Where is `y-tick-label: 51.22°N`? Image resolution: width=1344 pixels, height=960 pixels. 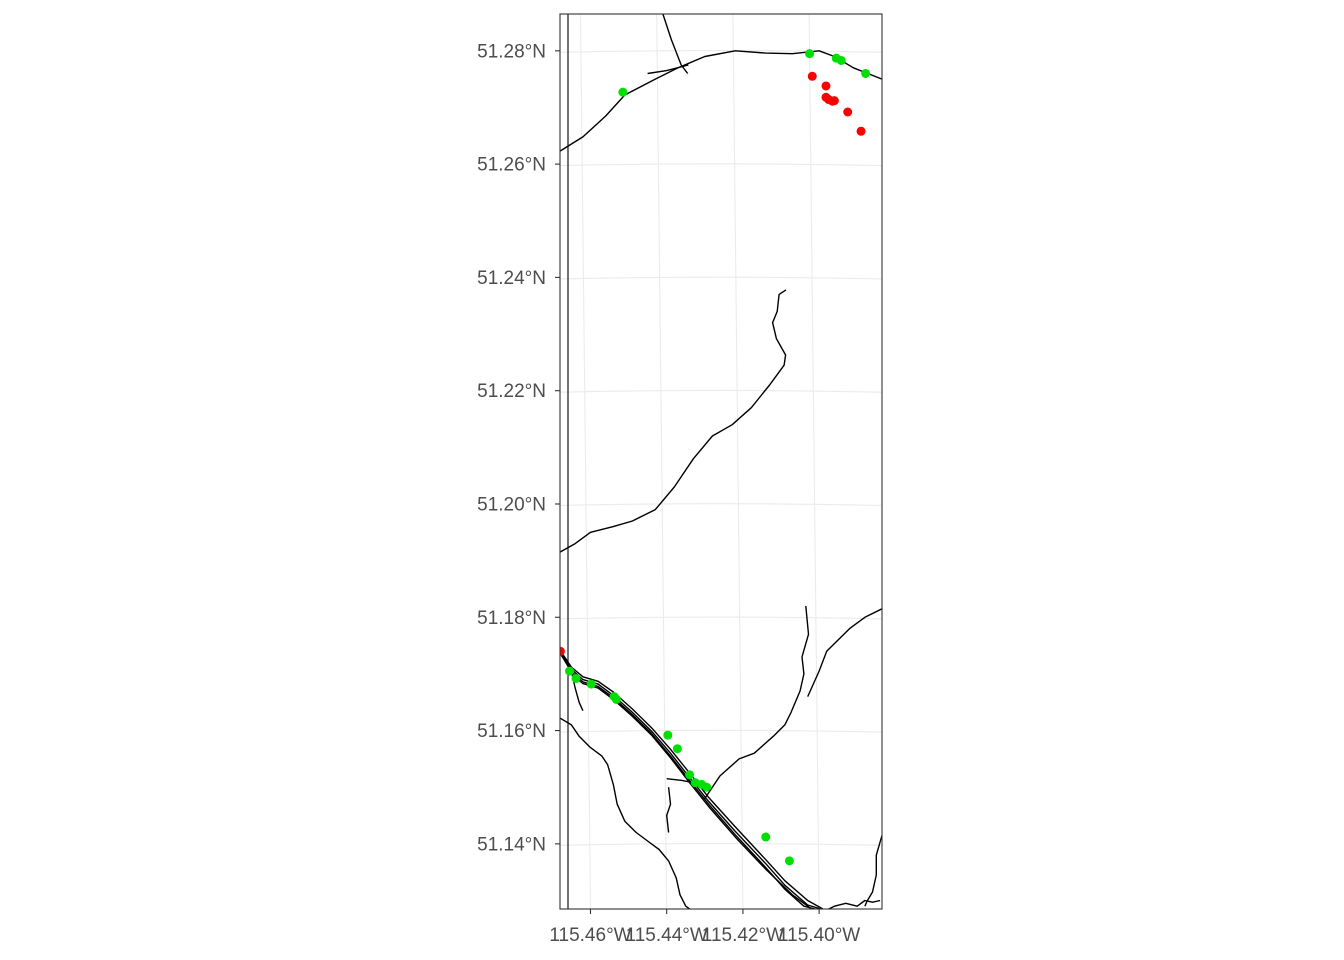 y-tick-label: 51.22°N is located at coordinates (511, 391).